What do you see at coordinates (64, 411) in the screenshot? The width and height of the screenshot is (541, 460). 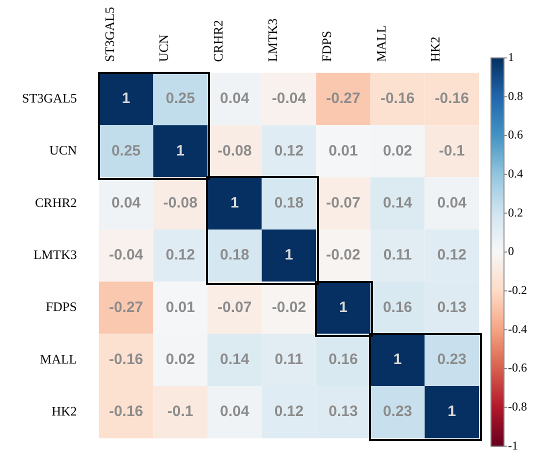 I see `y-tick-label: HK2` at bounding box center [64, 411].